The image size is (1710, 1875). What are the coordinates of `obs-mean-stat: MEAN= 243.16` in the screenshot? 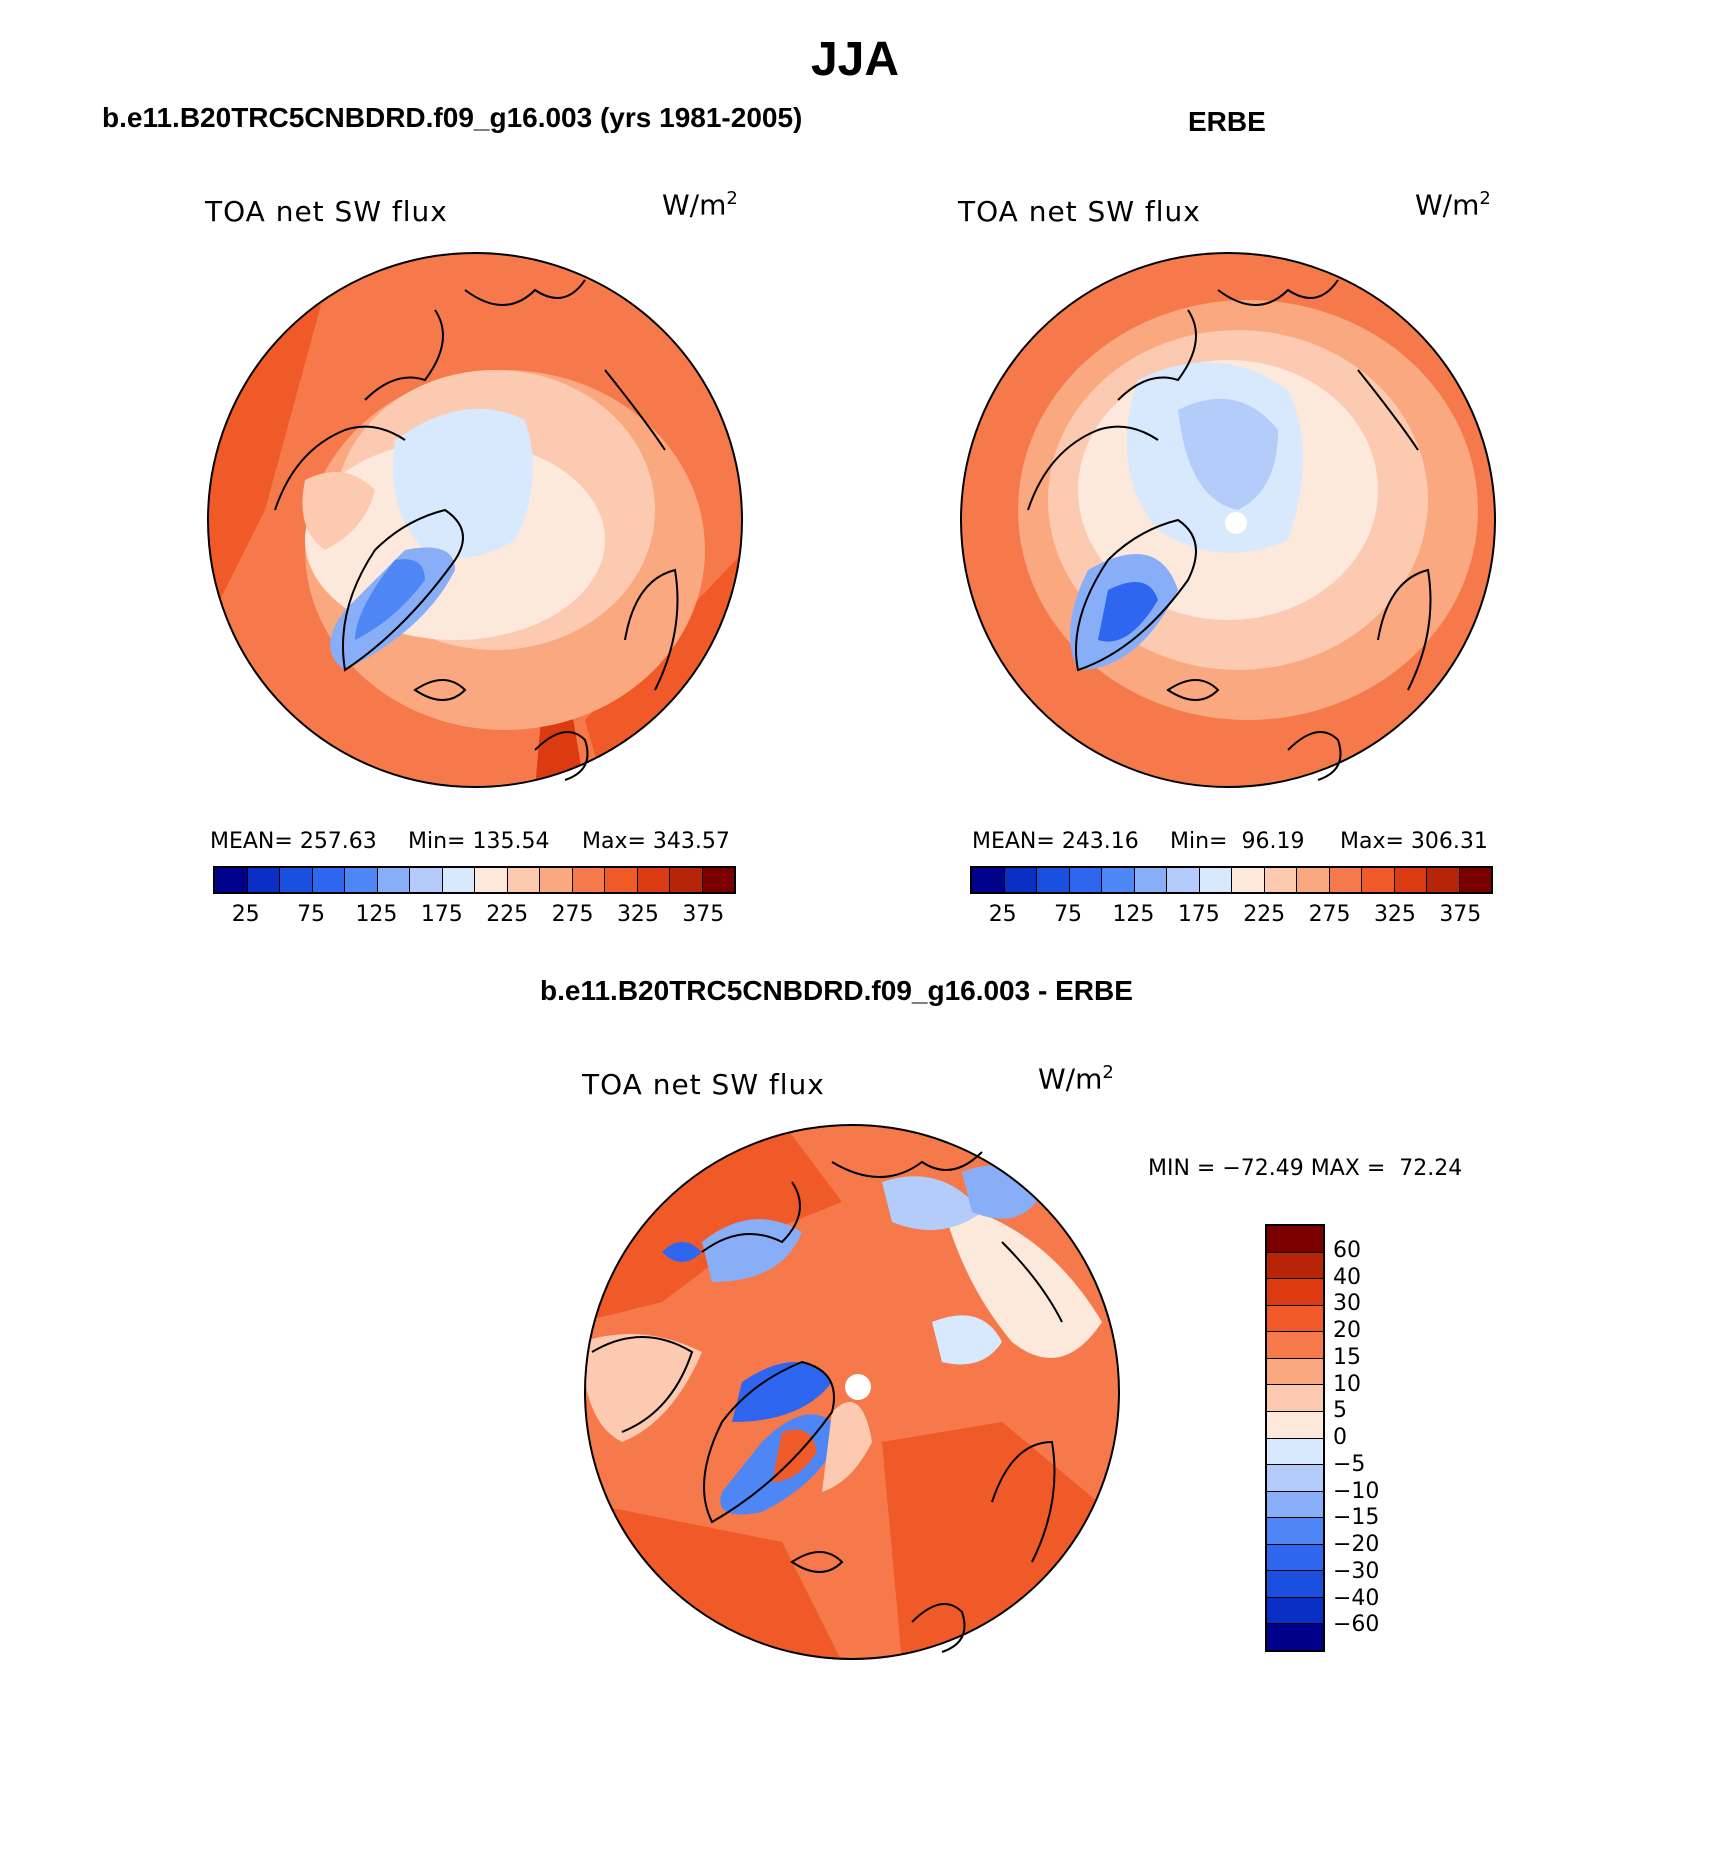 It's located at (1055, 841).